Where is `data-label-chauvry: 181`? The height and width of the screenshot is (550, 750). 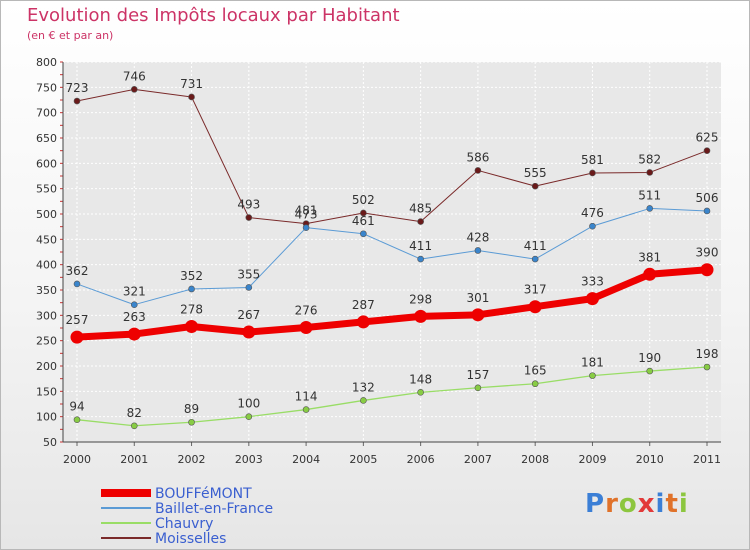 data-label-chauvry: 181 is located at coordinates (592, 363).